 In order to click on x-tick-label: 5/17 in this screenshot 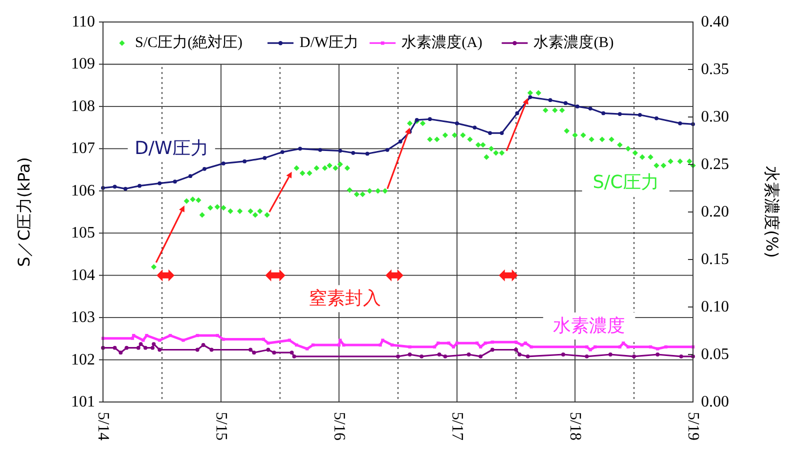, I will do `click(457, 426)`.